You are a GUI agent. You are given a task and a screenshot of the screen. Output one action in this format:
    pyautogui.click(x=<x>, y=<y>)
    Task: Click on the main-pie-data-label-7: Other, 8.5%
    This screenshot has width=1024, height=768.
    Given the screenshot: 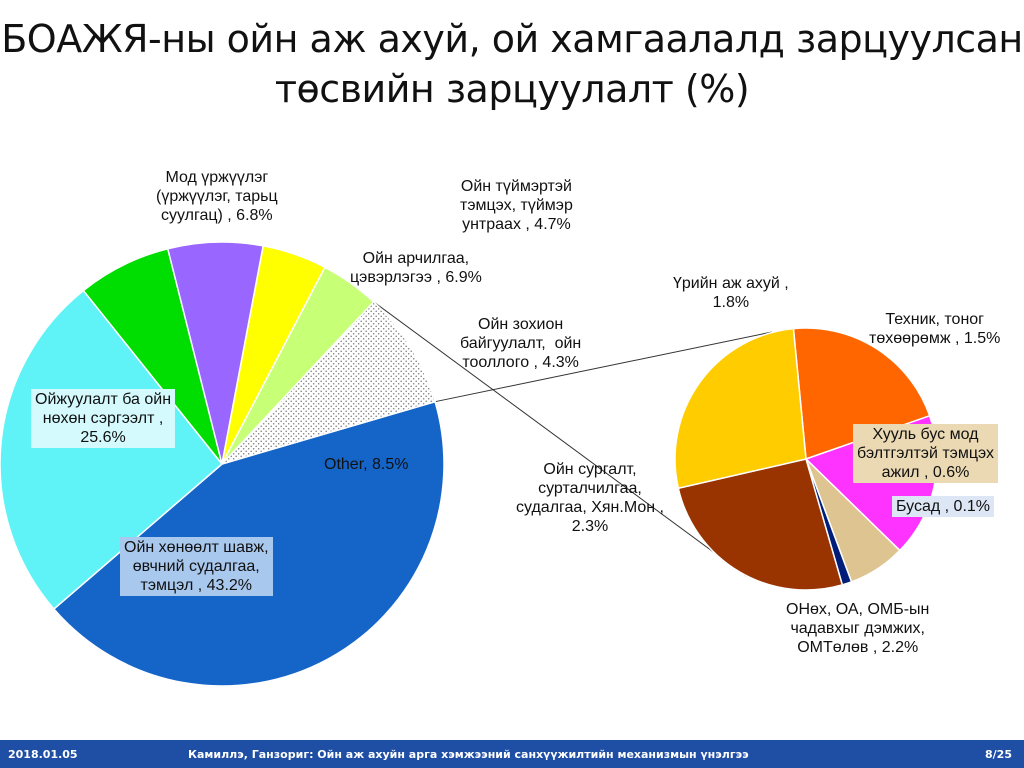 What is the action you would take?
    pyautogui.click(x=366, y=464)
    